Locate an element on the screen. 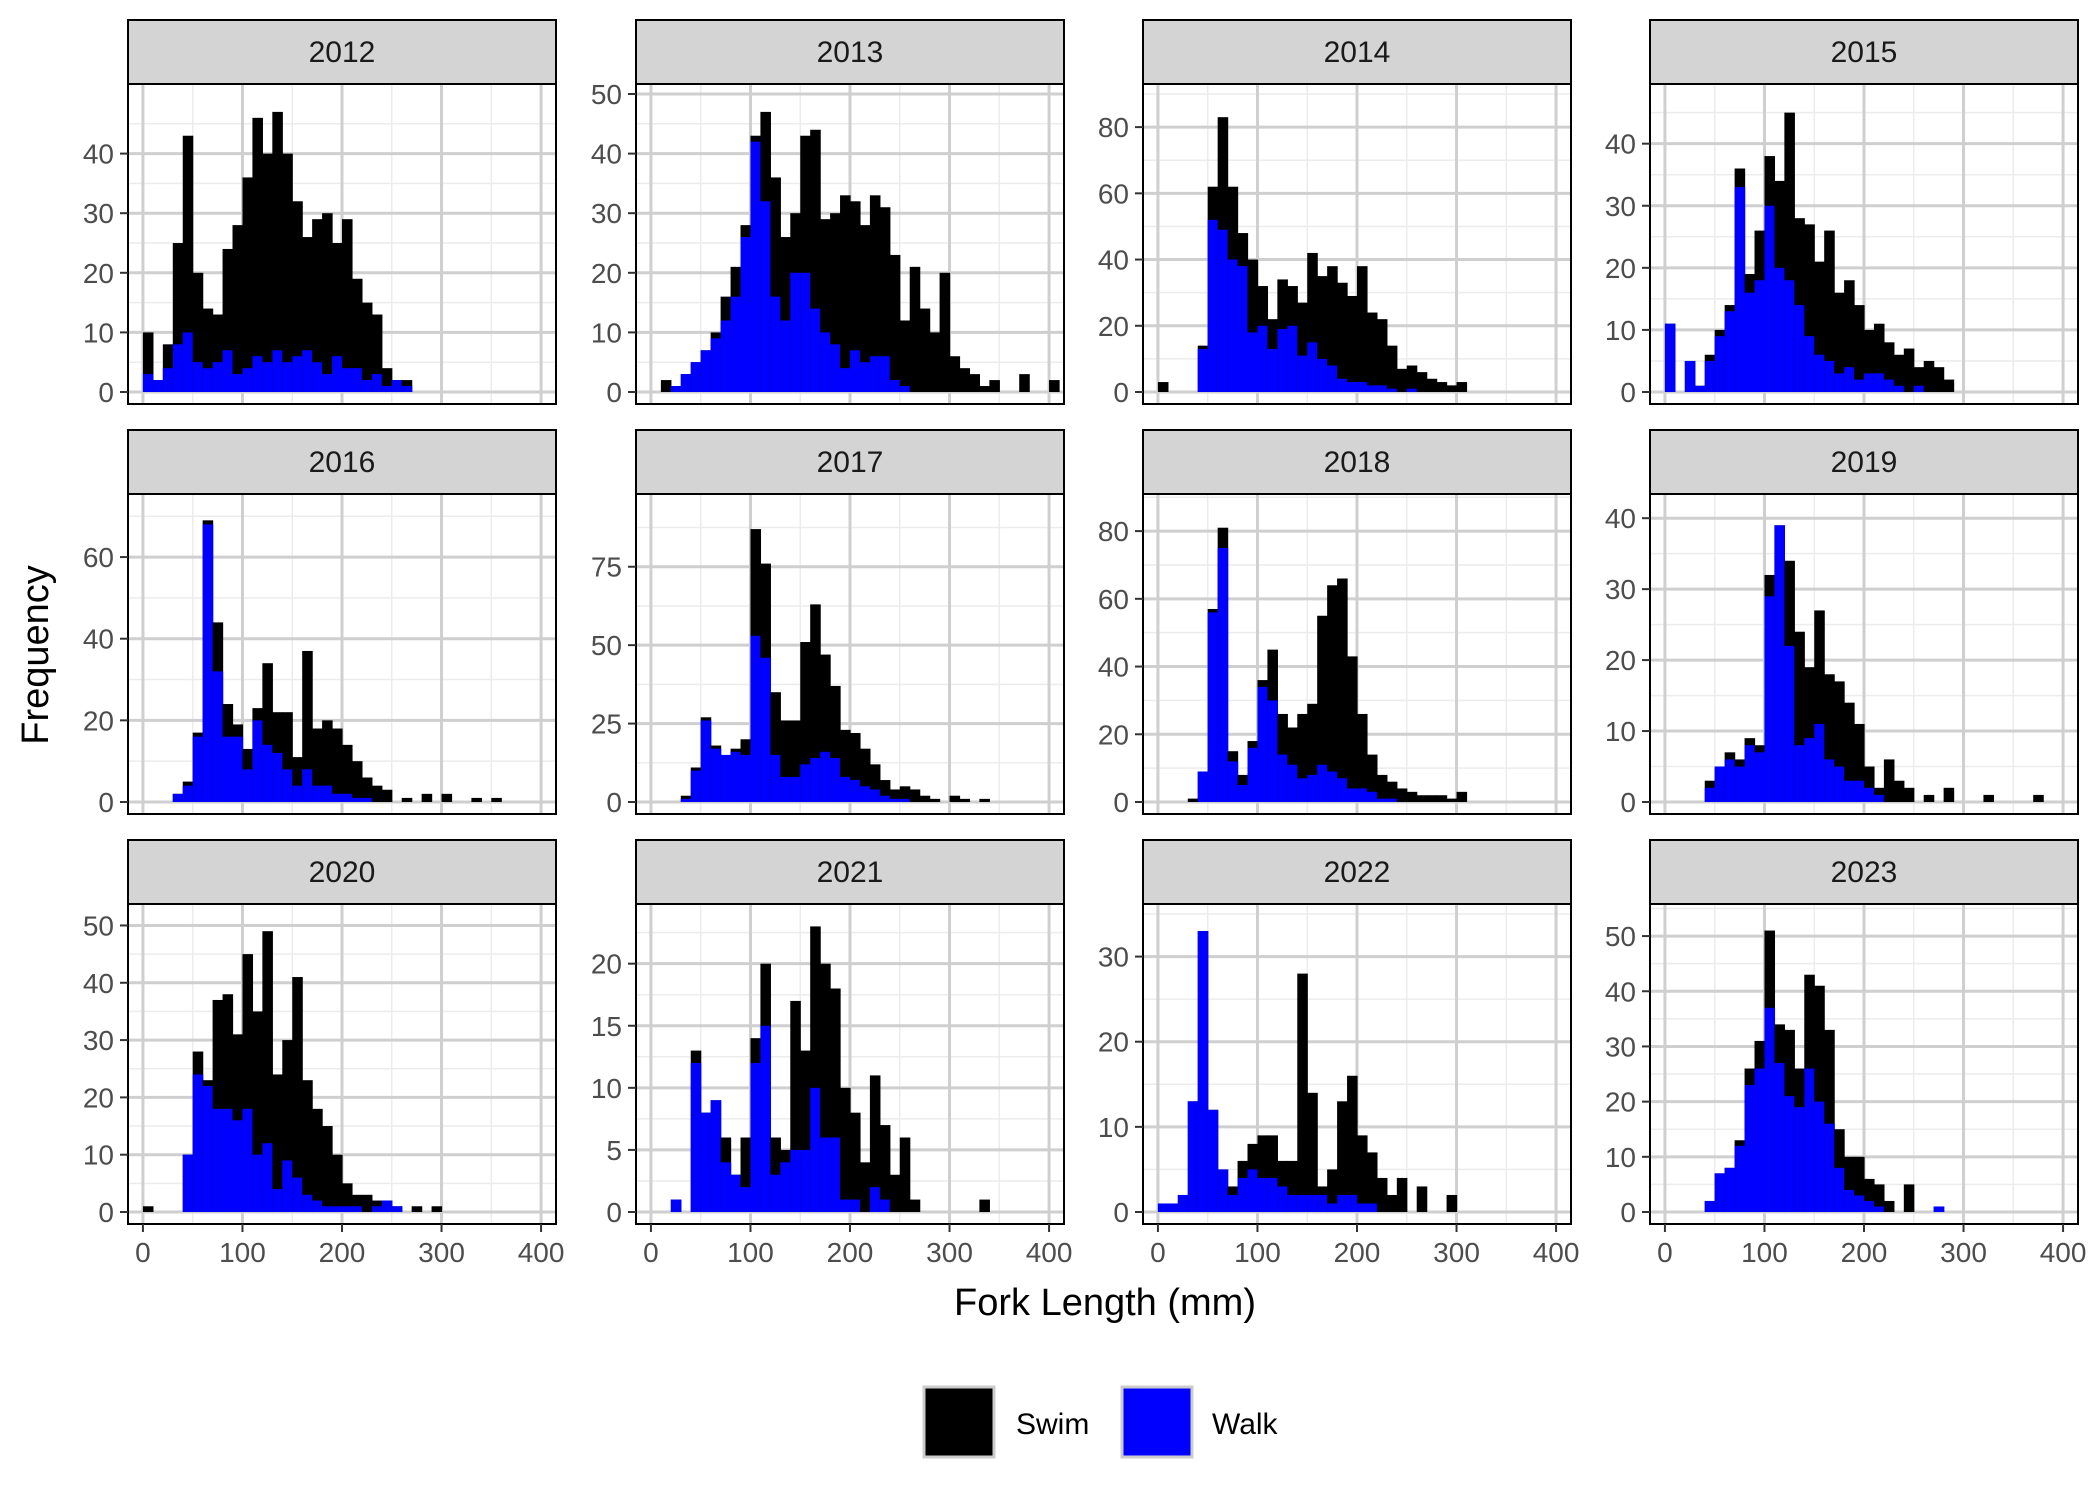 Image resolution: width=2100 pixels, height=1500 pixels. y-tick-label: 40 is located at coordinates (606, 154).